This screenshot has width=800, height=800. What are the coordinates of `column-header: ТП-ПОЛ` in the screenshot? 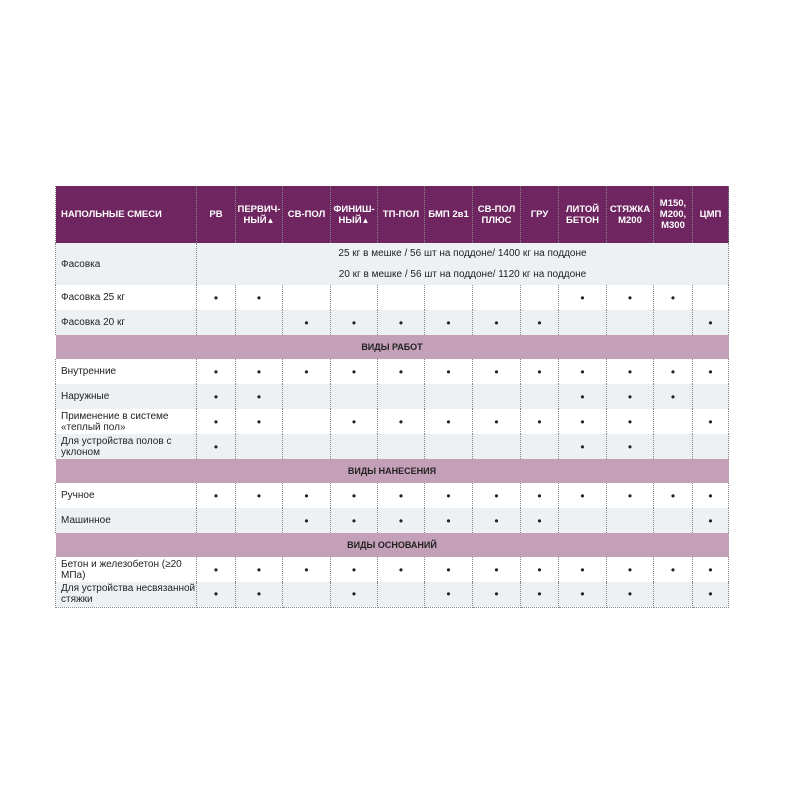 It's located at (401, 214).